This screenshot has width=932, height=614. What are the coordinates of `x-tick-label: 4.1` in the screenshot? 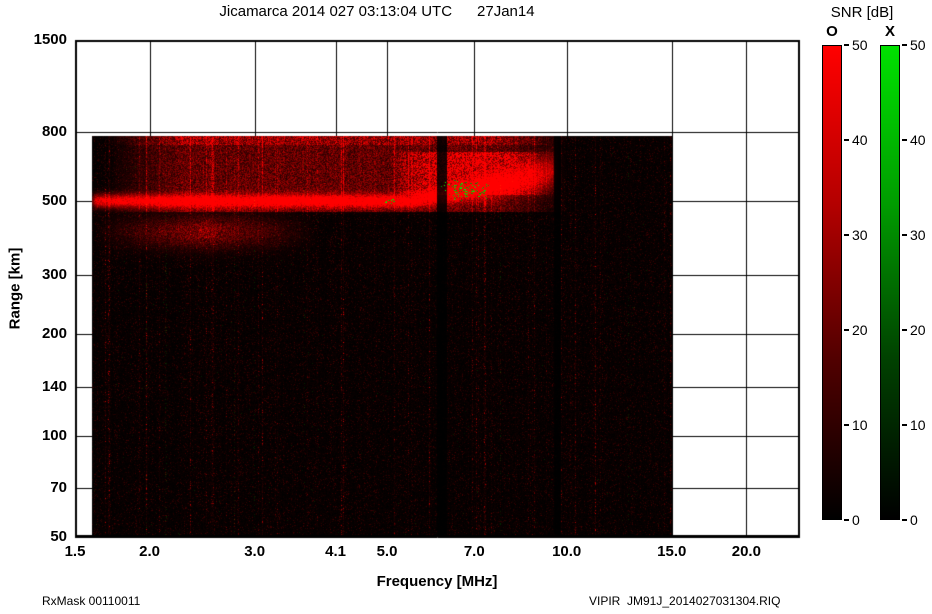 It's located at (336, 551).